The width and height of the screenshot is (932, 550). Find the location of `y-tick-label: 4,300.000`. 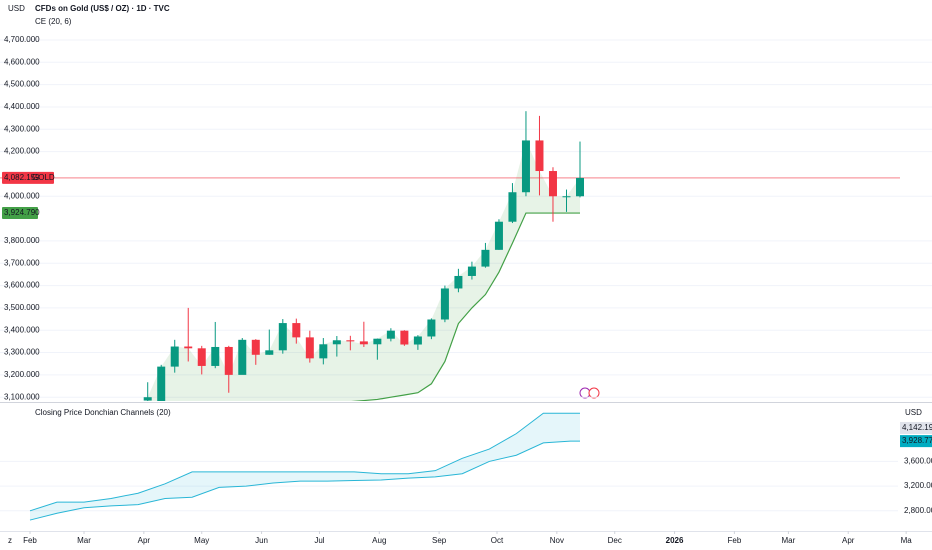

y-tick-label: 4,300.000 is located at coordinates (22, 128).